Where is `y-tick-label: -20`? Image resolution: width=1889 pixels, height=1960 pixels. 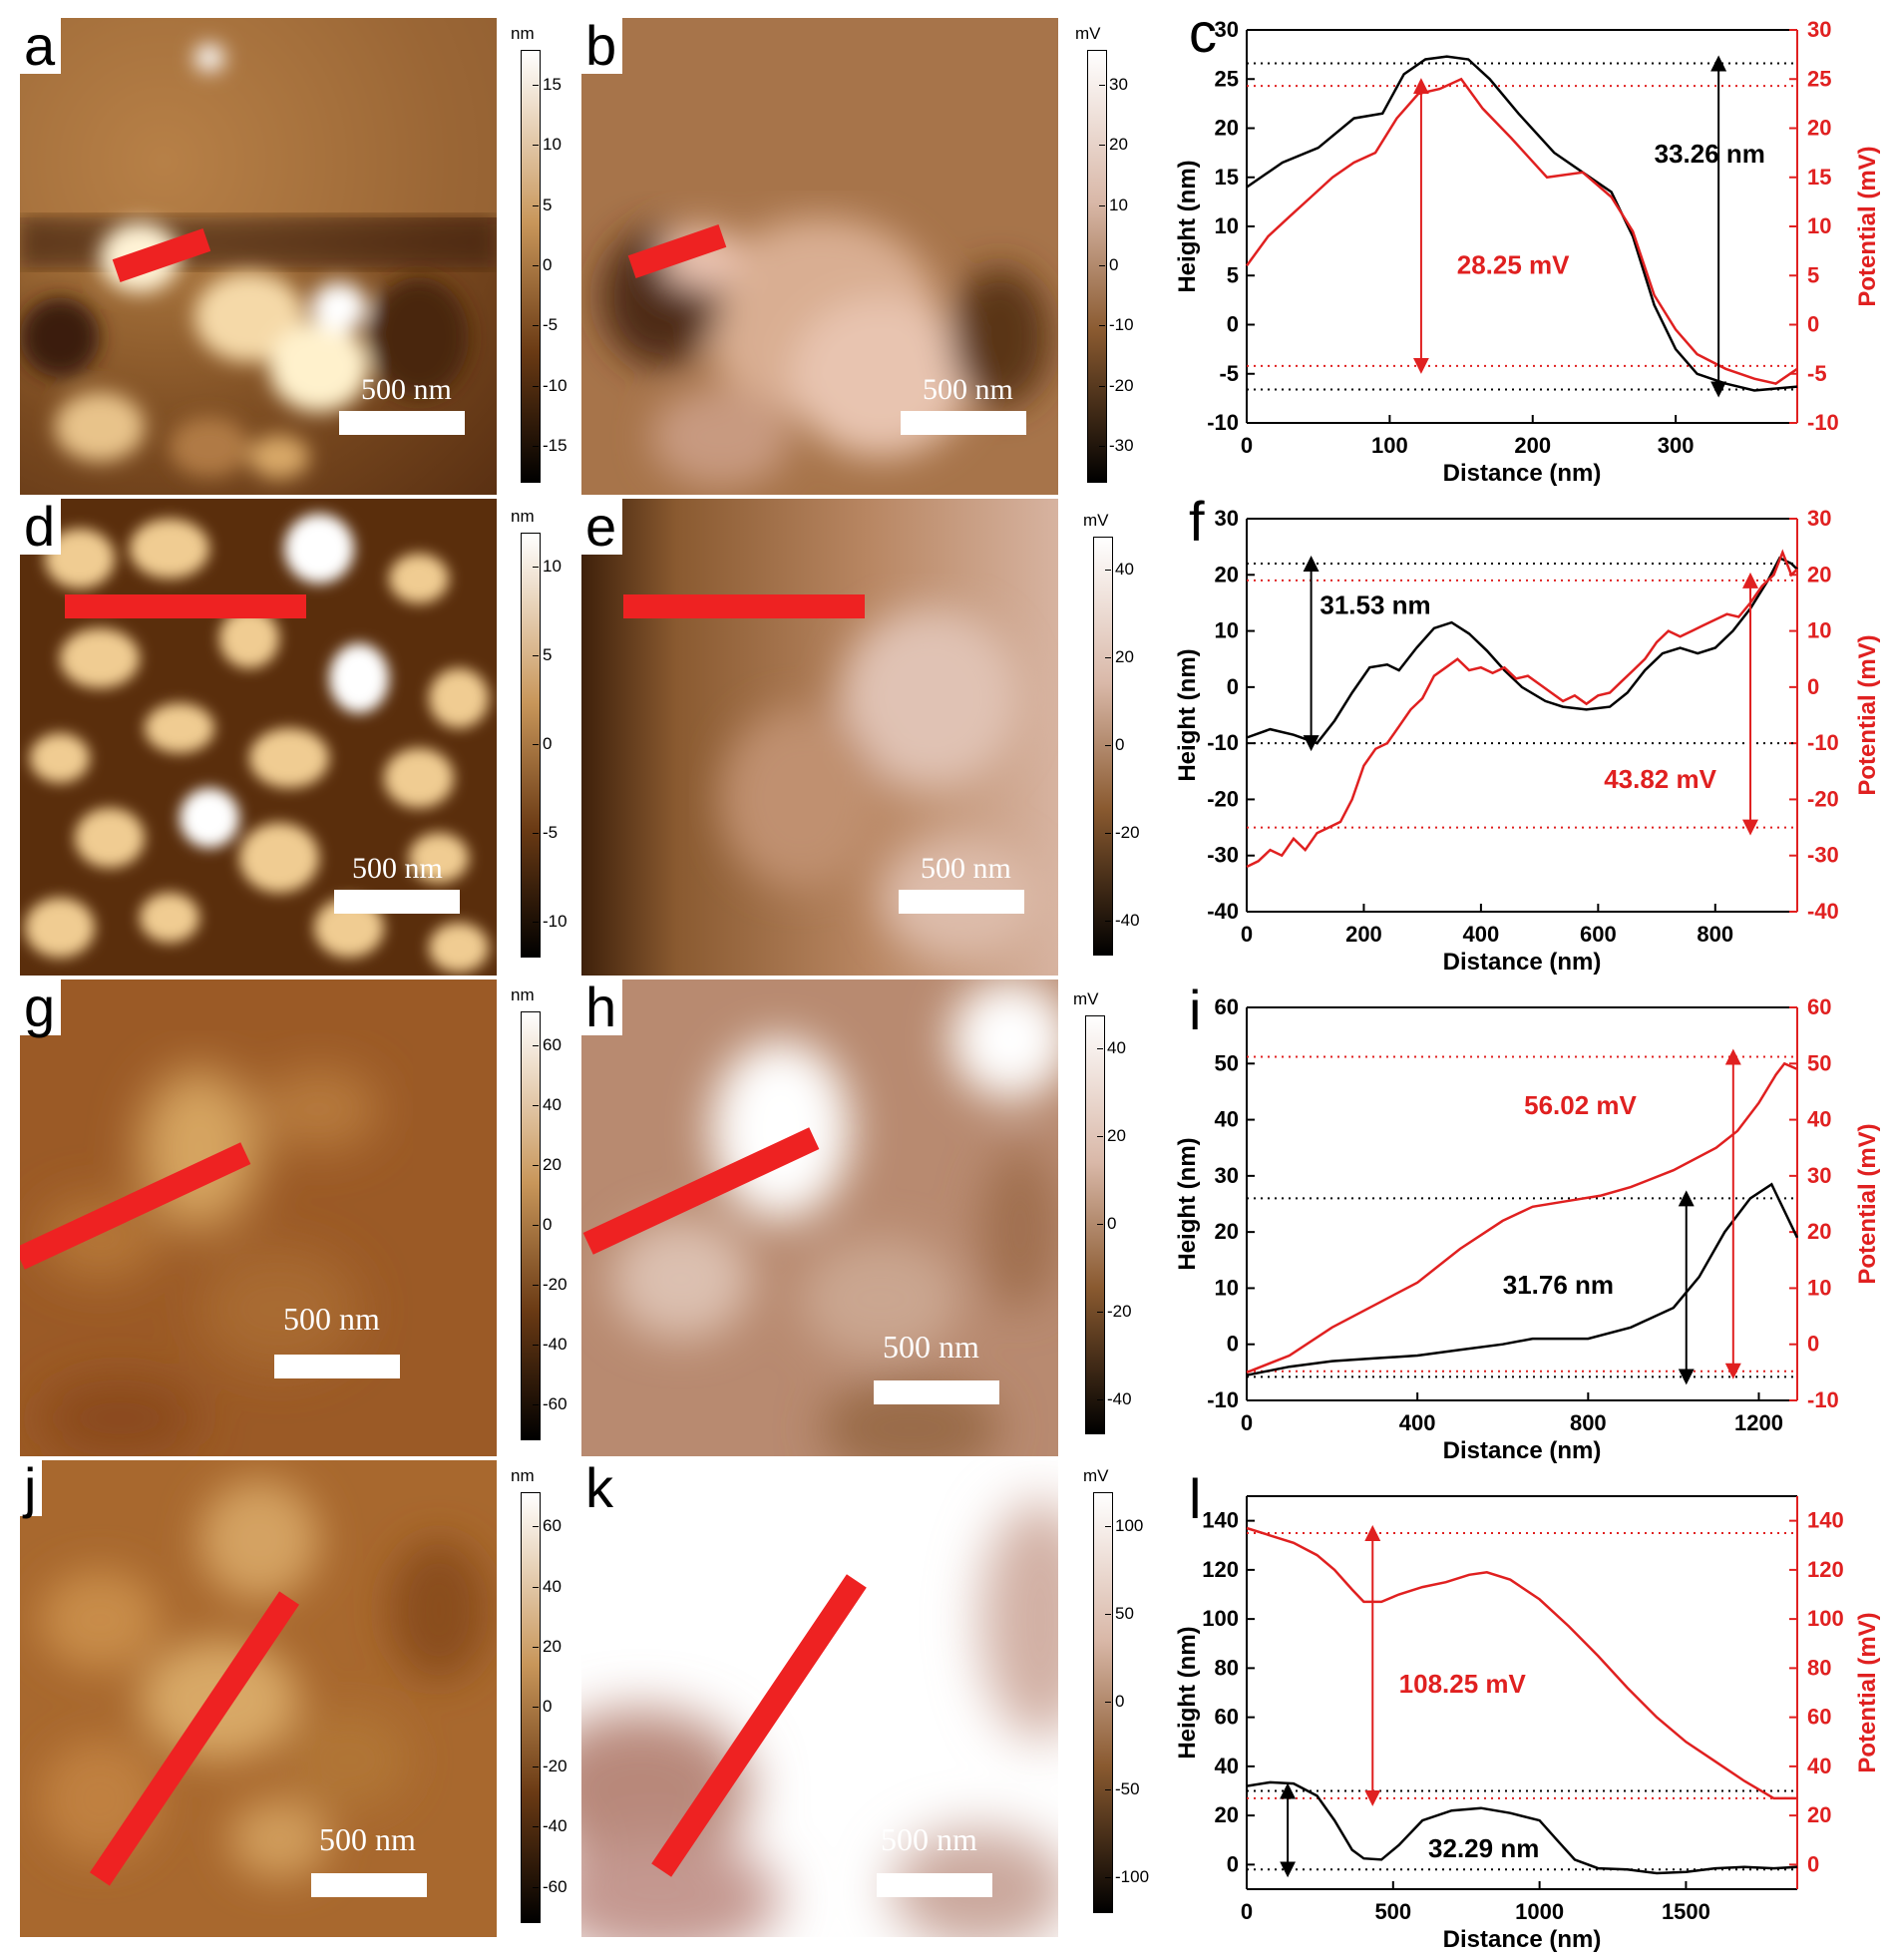 y-tick-label: -20 is located at coordinates (1223, 799).